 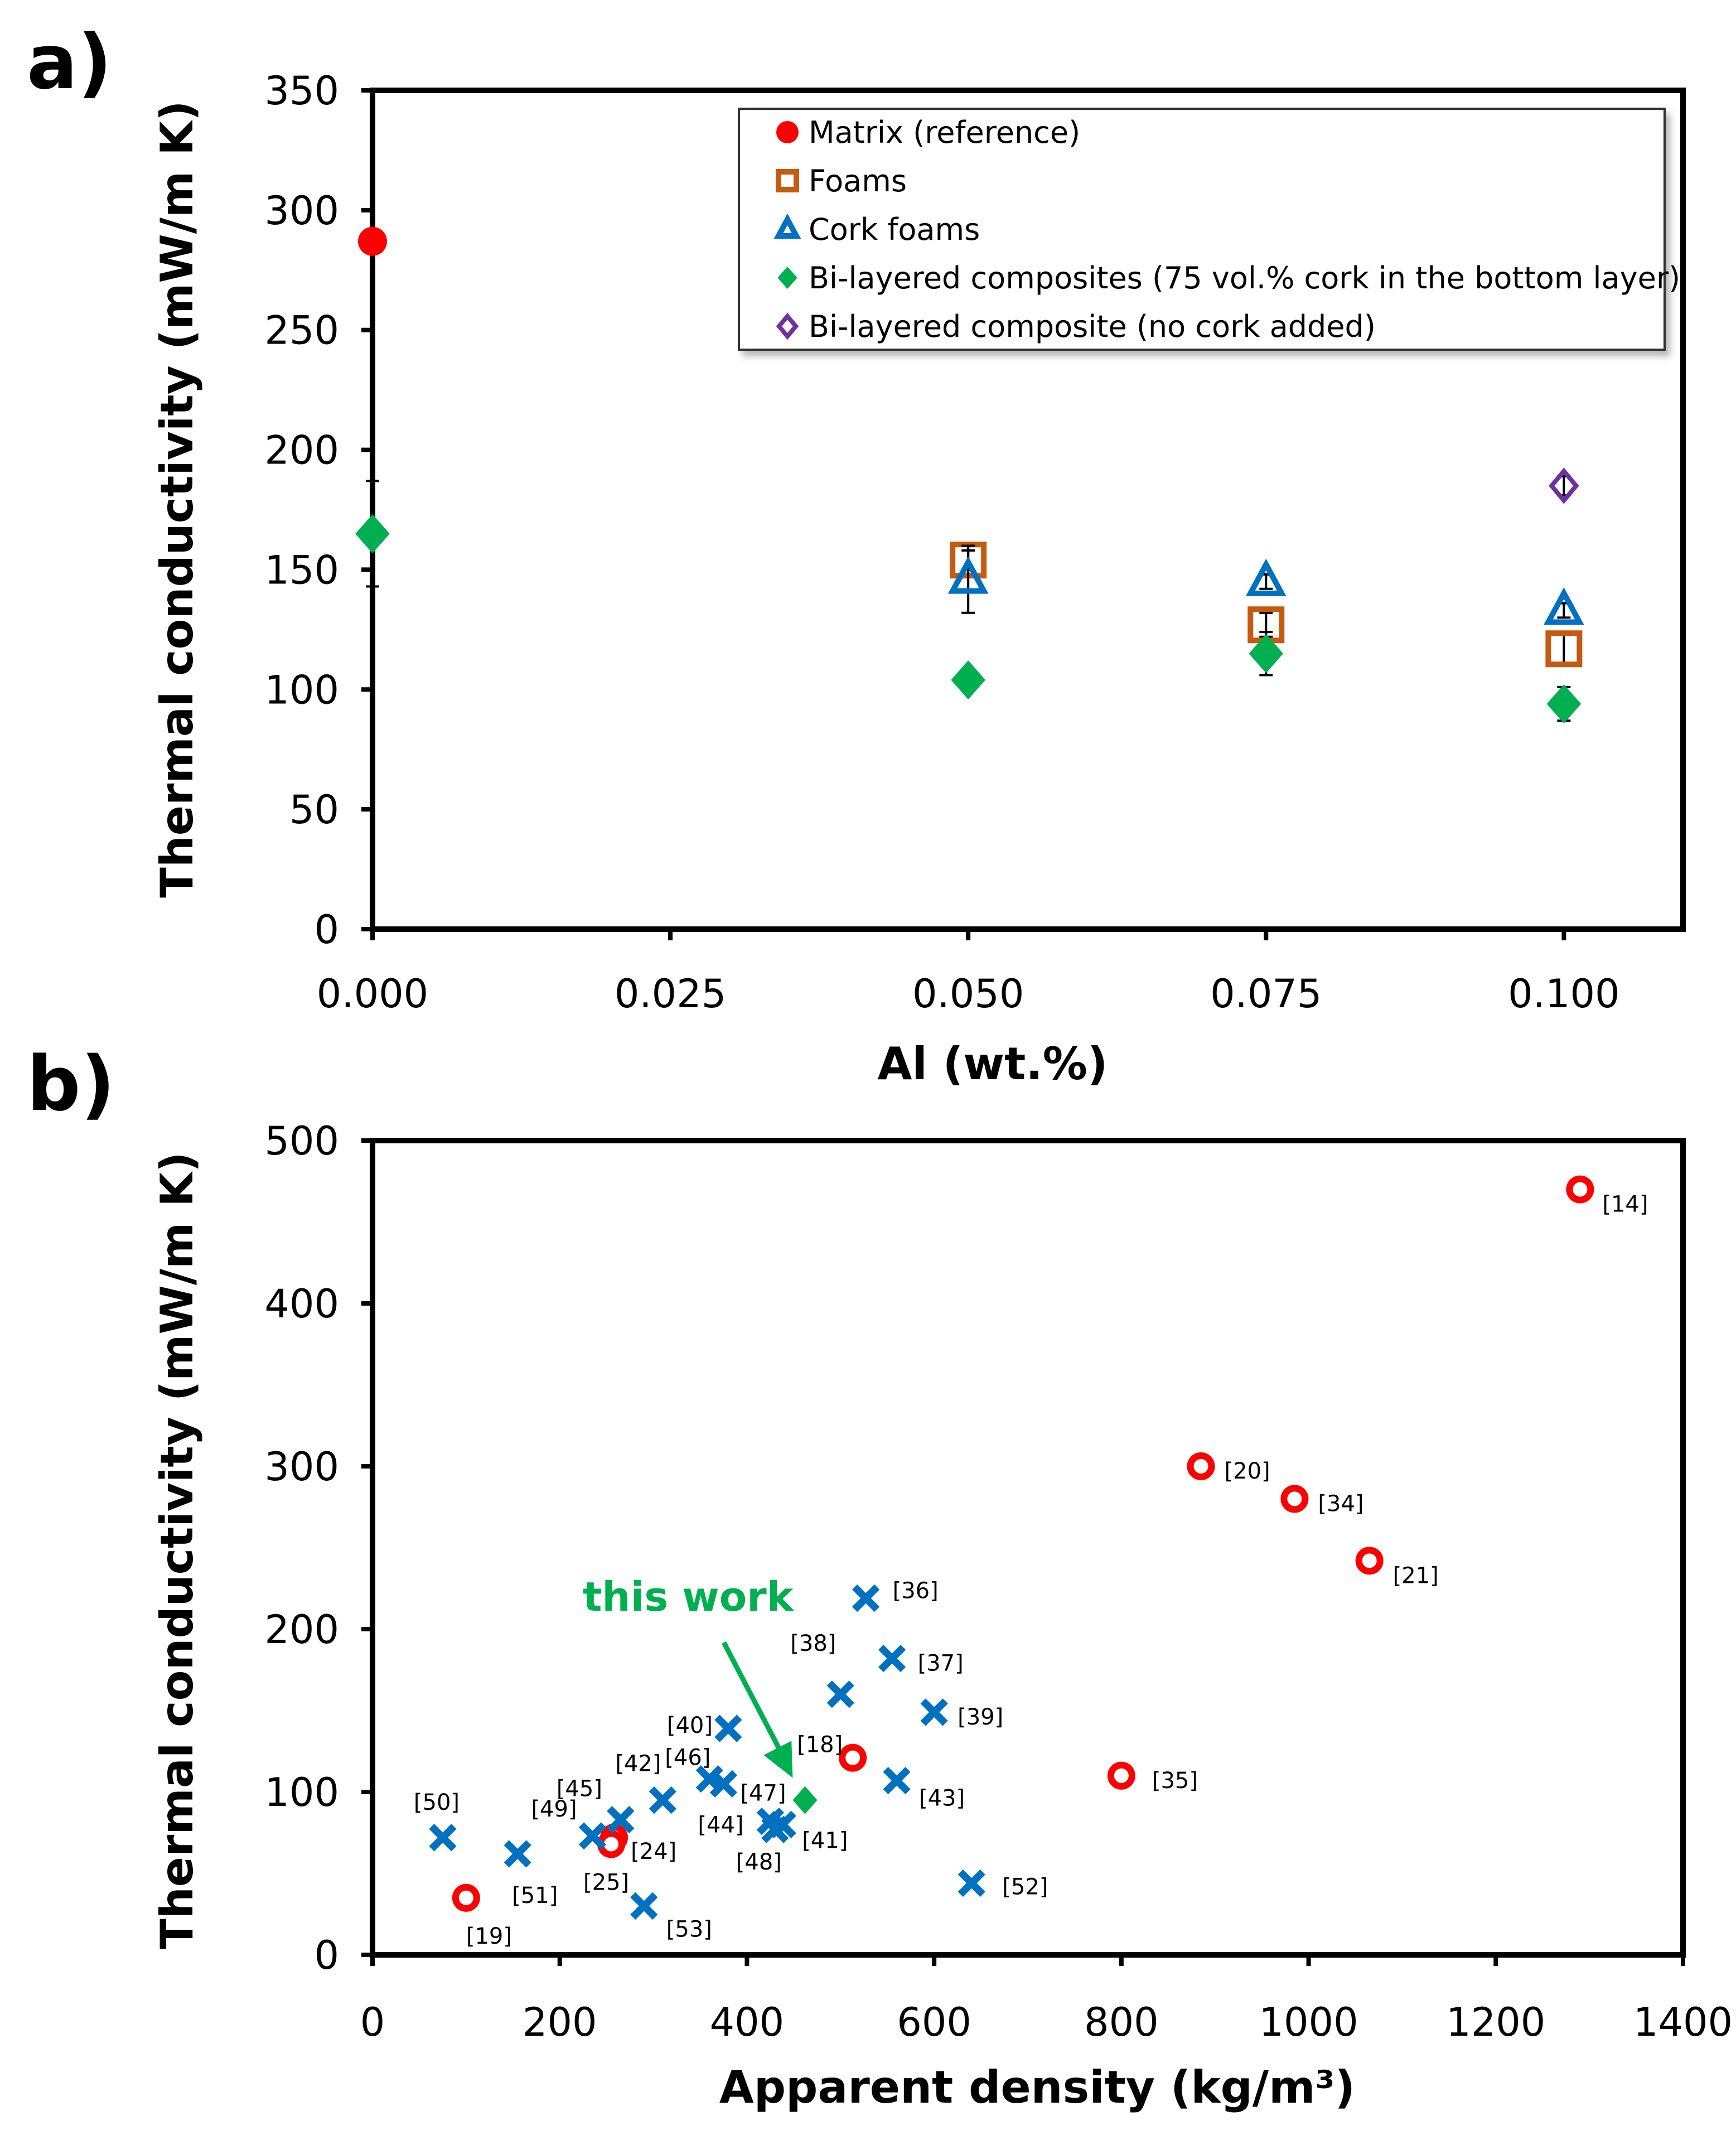 What do you see at coordinates (1247, 1471) in the screenshot?
I see `reference-label: [20]` at bounding box center [1247, 1471].